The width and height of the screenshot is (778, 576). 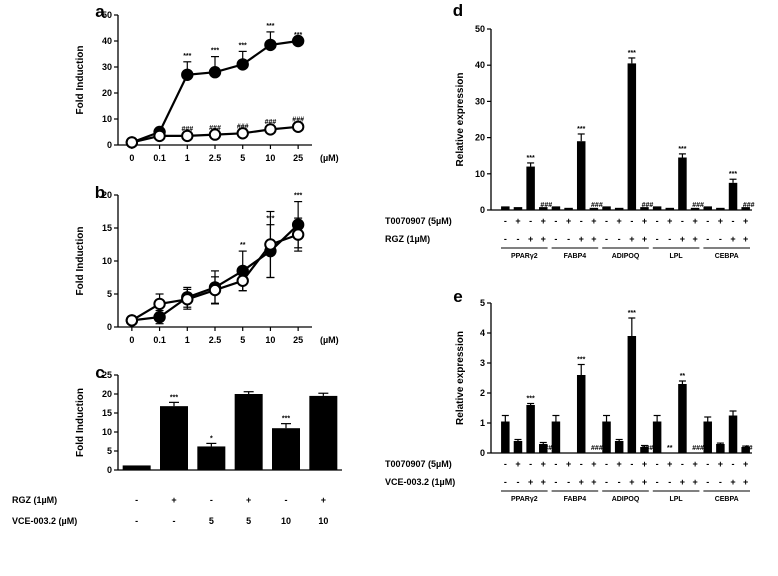 What do you see at coordinates (407, 239) in the screenshot?
I see `condition-row-label: RGZ (1µM)` at bounding box center [407, 239].